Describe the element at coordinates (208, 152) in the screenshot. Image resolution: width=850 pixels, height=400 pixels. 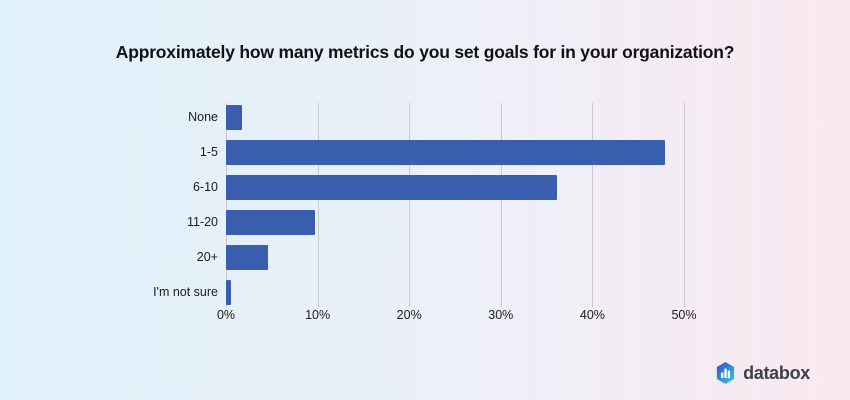
I see `category-label: 1-5` at that location.